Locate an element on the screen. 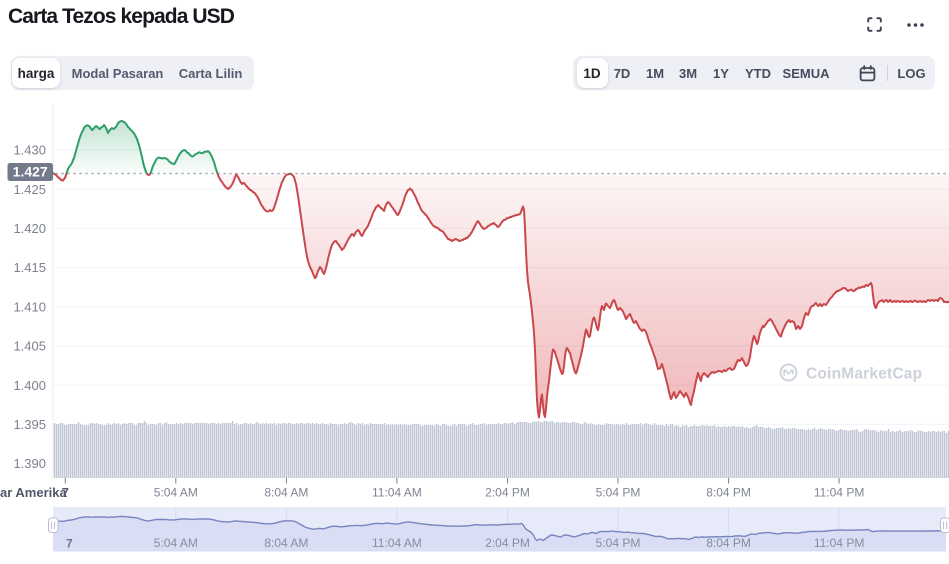 The width and height of the screenshot is (949, 564). svg-text: CoinMarketCap is located at coordinates (864, 374).